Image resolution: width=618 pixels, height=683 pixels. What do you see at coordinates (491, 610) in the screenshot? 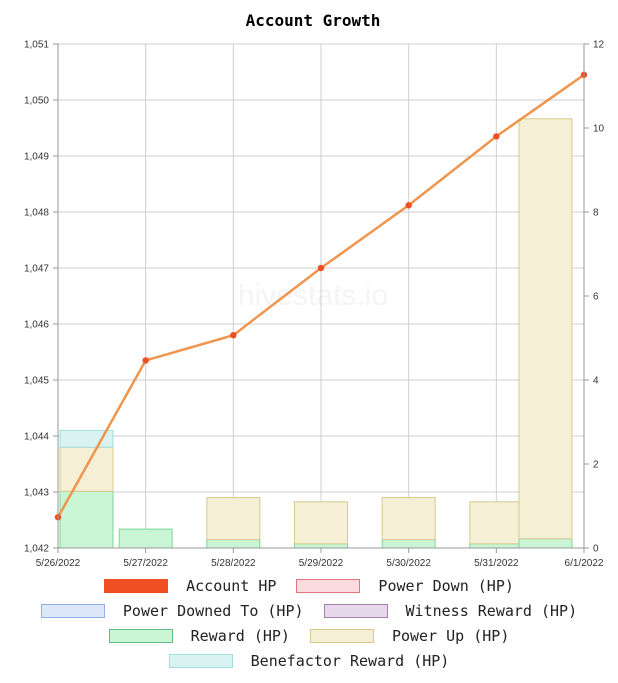
I see `legend-label: Witness Reward (HP)` at bounding box center [491, 610].